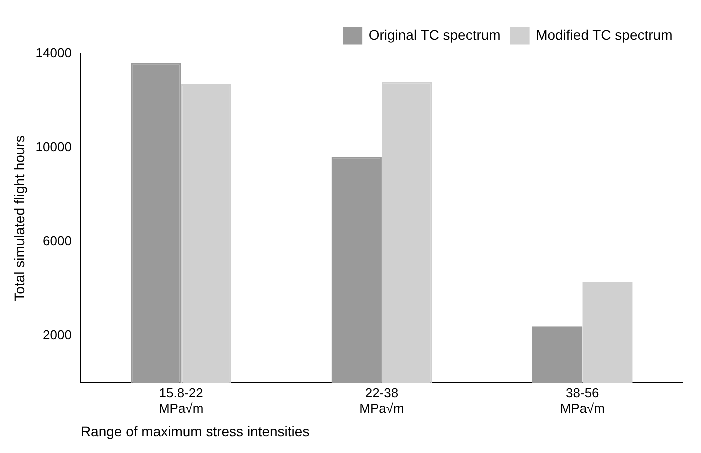  What do you see at coordinates (434, 34) in the screenshot?
I see `legend-label: Original TC spectrum` at bounding box center [434, 34].